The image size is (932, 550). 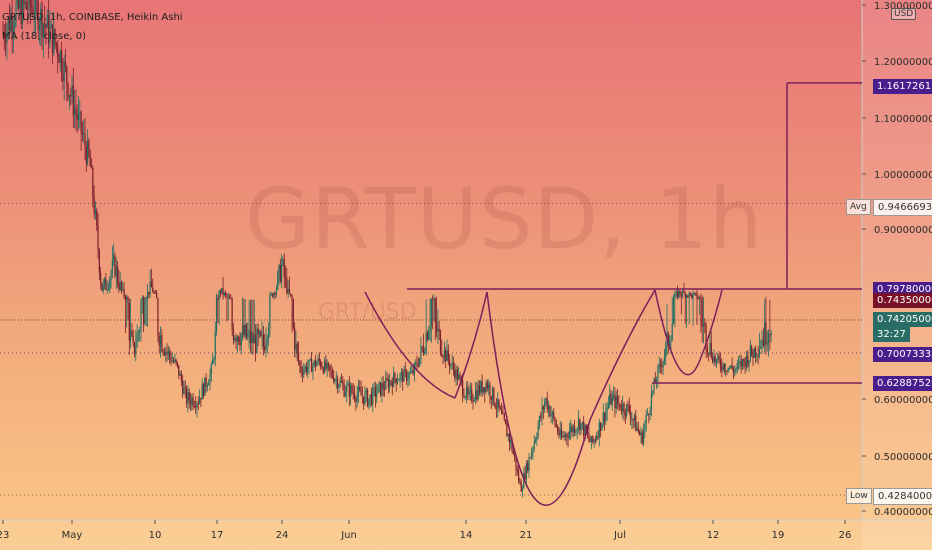 What do you see at coordinates (904, 14) in the screenshot?
I see `currency-badge: USD` at bounding box center [904, 14].